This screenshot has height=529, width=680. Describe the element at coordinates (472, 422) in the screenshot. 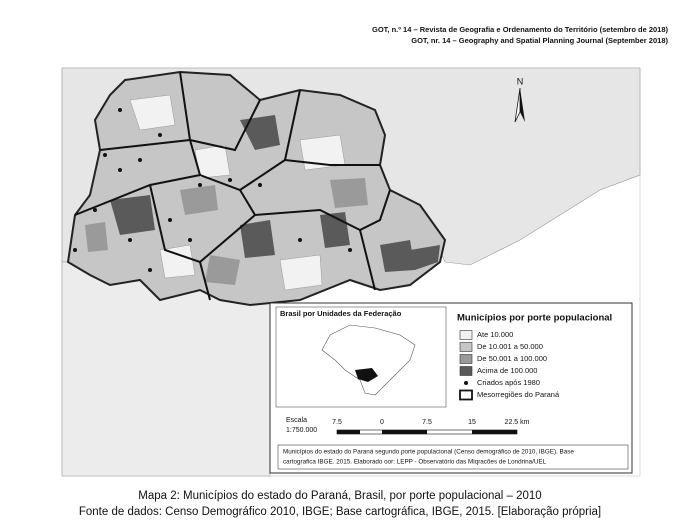

I see `scale-tick-label: 15` at that location.